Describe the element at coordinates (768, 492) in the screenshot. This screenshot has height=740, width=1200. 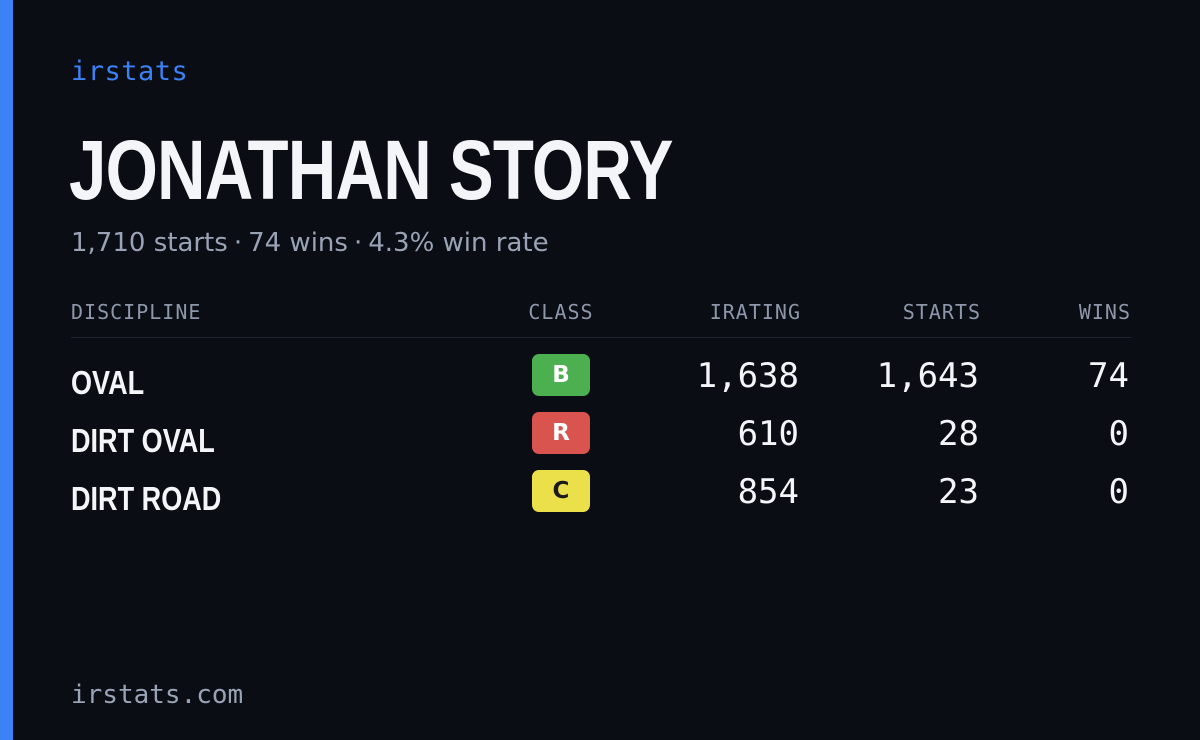
I see `row-irating: 854` at that location.